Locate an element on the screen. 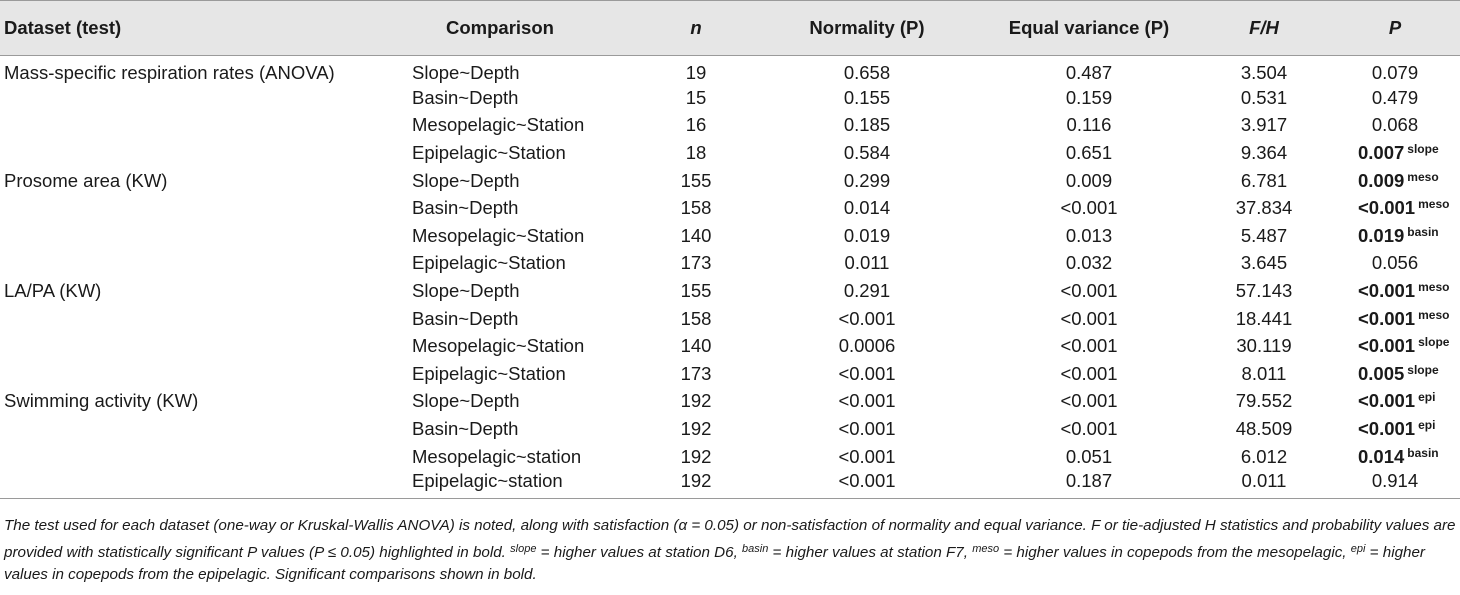 The width and height of the screenshot is (1460, 595). cell-n: 15 is located at coordinates (696, 97).